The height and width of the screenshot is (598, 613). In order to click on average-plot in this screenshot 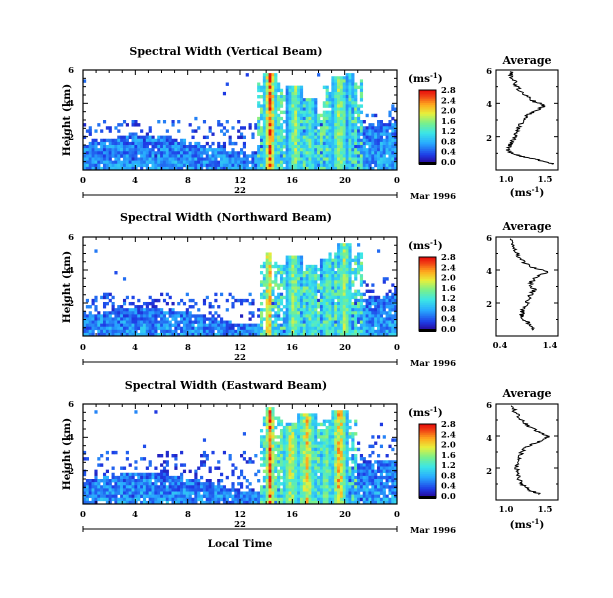, I will do `click(527, 286)`.